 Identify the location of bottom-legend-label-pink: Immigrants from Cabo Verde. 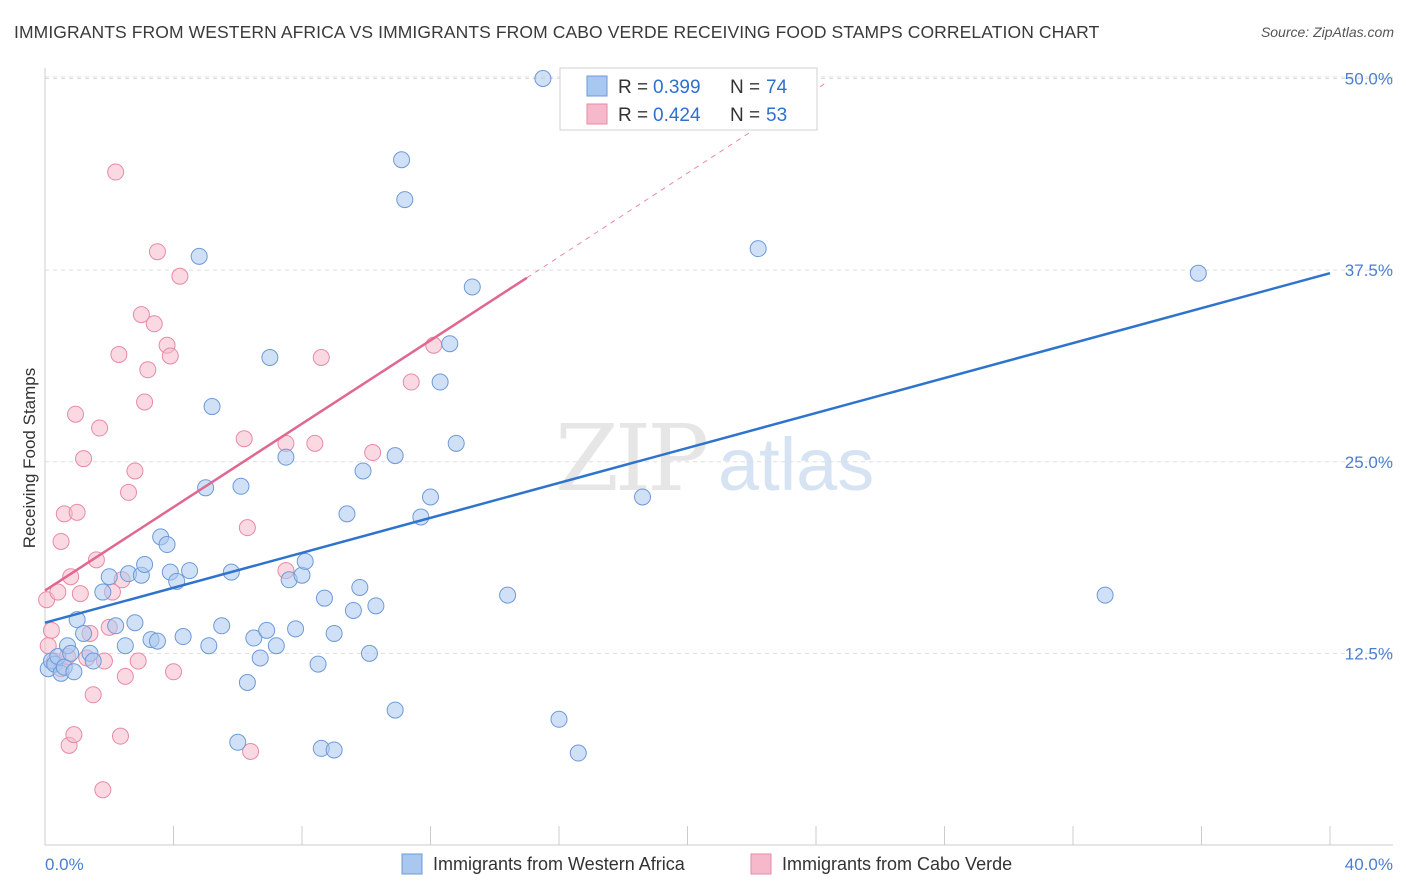
(897, 864).